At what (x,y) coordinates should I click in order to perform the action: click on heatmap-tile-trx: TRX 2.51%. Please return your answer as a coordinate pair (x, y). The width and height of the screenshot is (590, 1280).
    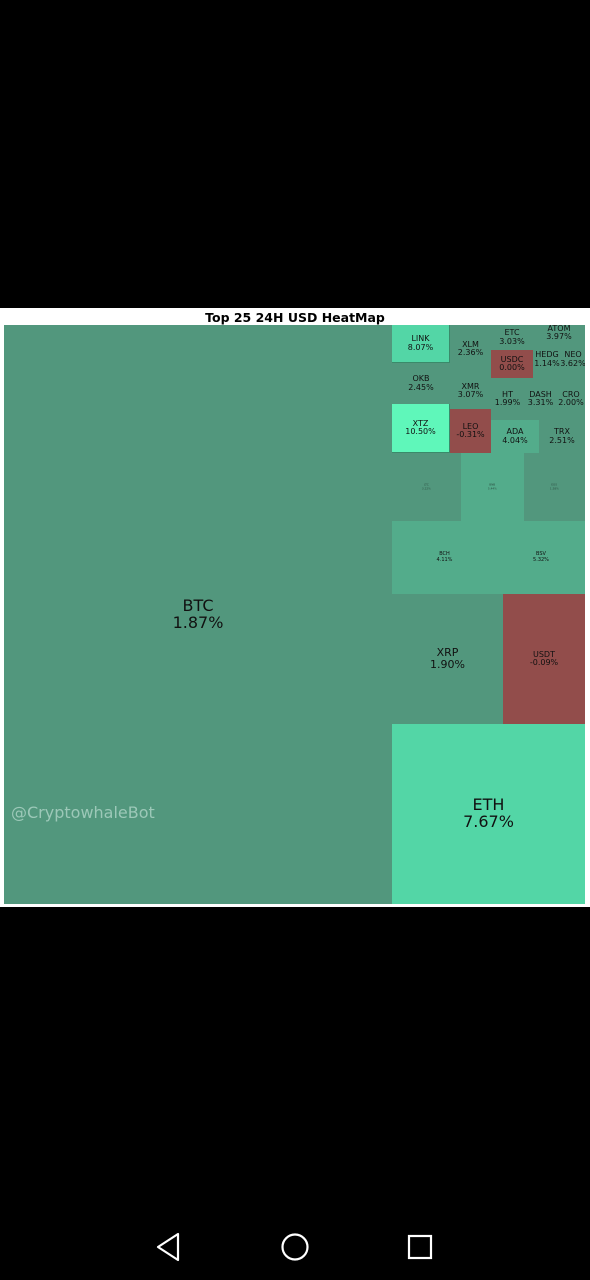
    Looking at the image, I should click on (562, 436).